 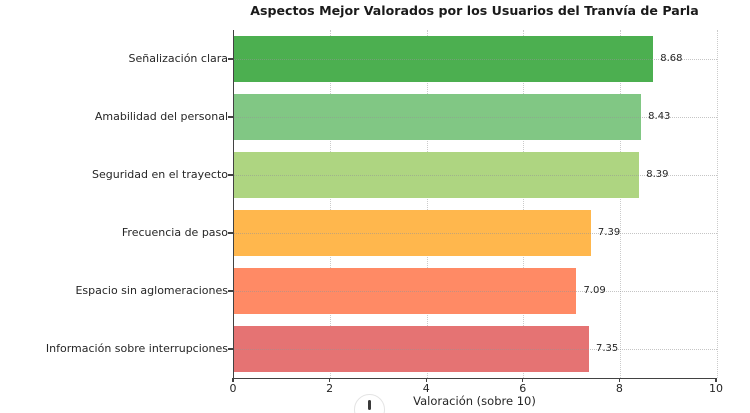 What do you see at coordinates (160, 174) in the screenshot?
I see `y-axis-label: Seguridad en el trayecto` at bounding box center [160, 174].